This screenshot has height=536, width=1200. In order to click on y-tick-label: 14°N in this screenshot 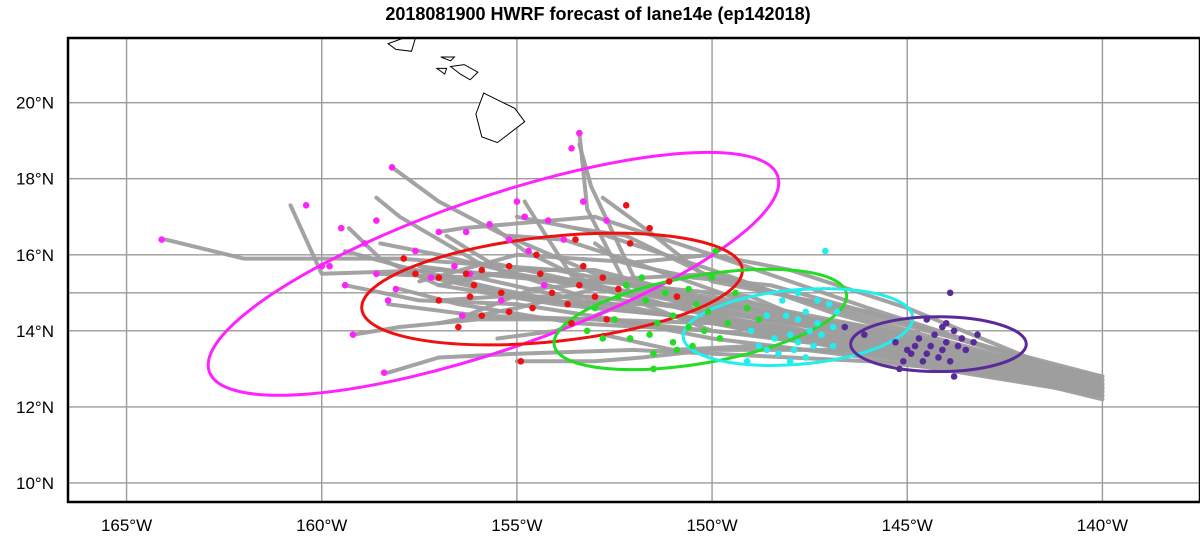, I will do `click(35, 331)`.